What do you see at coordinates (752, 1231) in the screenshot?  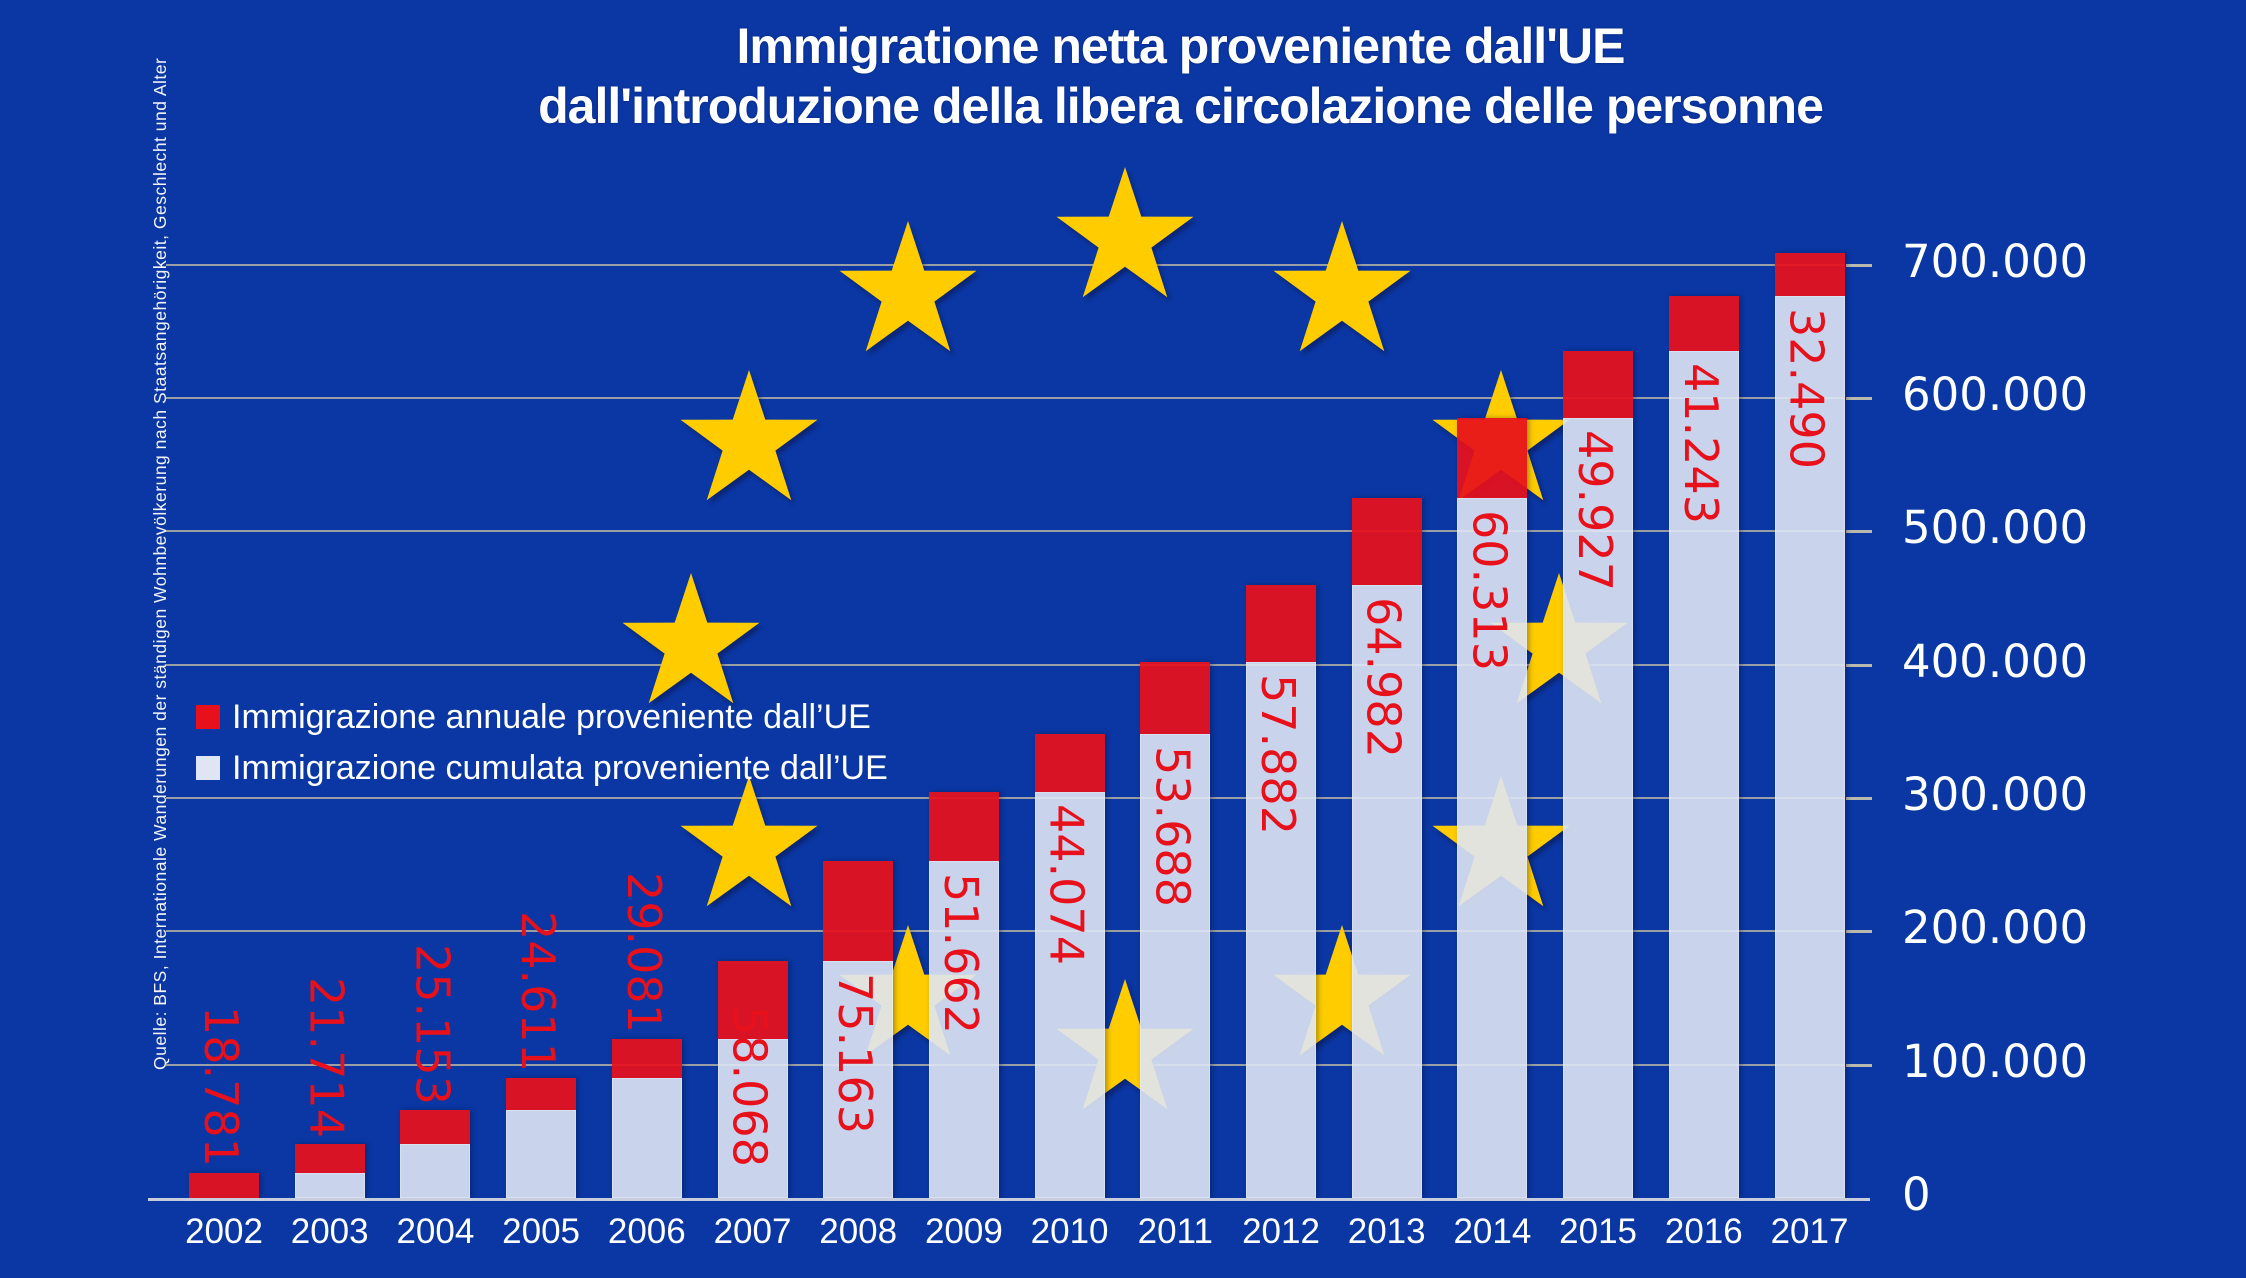 I see `x-axis-label: 2007` at bounding box center [752, 1231].